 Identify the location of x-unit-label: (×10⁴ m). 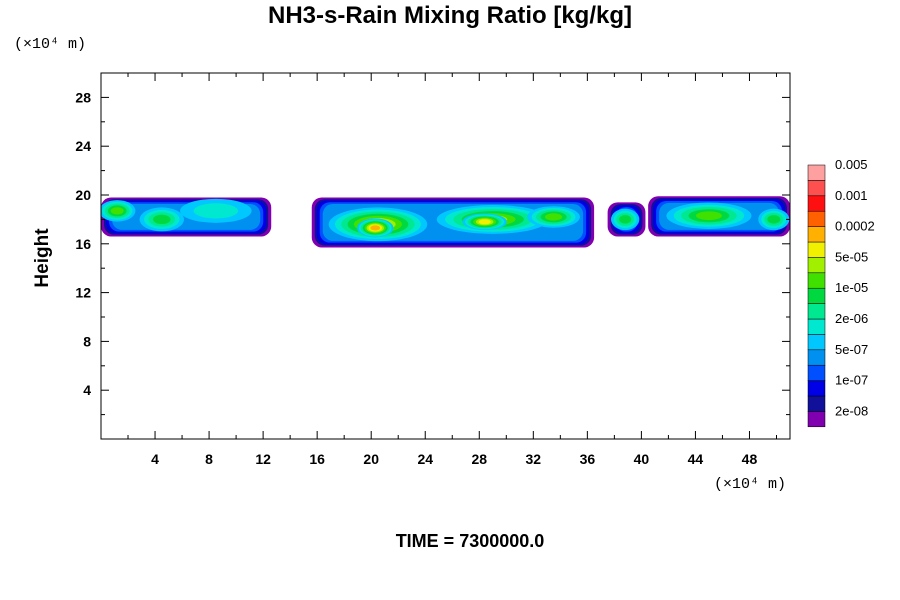
(750, 484).